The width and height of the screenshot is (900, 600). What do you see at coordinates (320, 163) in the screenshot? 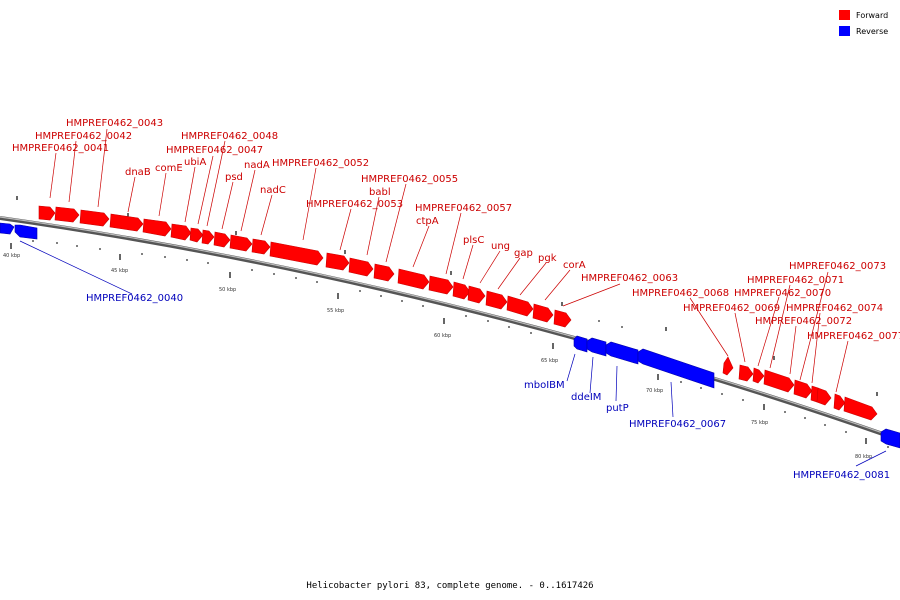
I see `label-HMPREF0462_0052: HMPREF0462_0052` at bounding box center [320, 163].